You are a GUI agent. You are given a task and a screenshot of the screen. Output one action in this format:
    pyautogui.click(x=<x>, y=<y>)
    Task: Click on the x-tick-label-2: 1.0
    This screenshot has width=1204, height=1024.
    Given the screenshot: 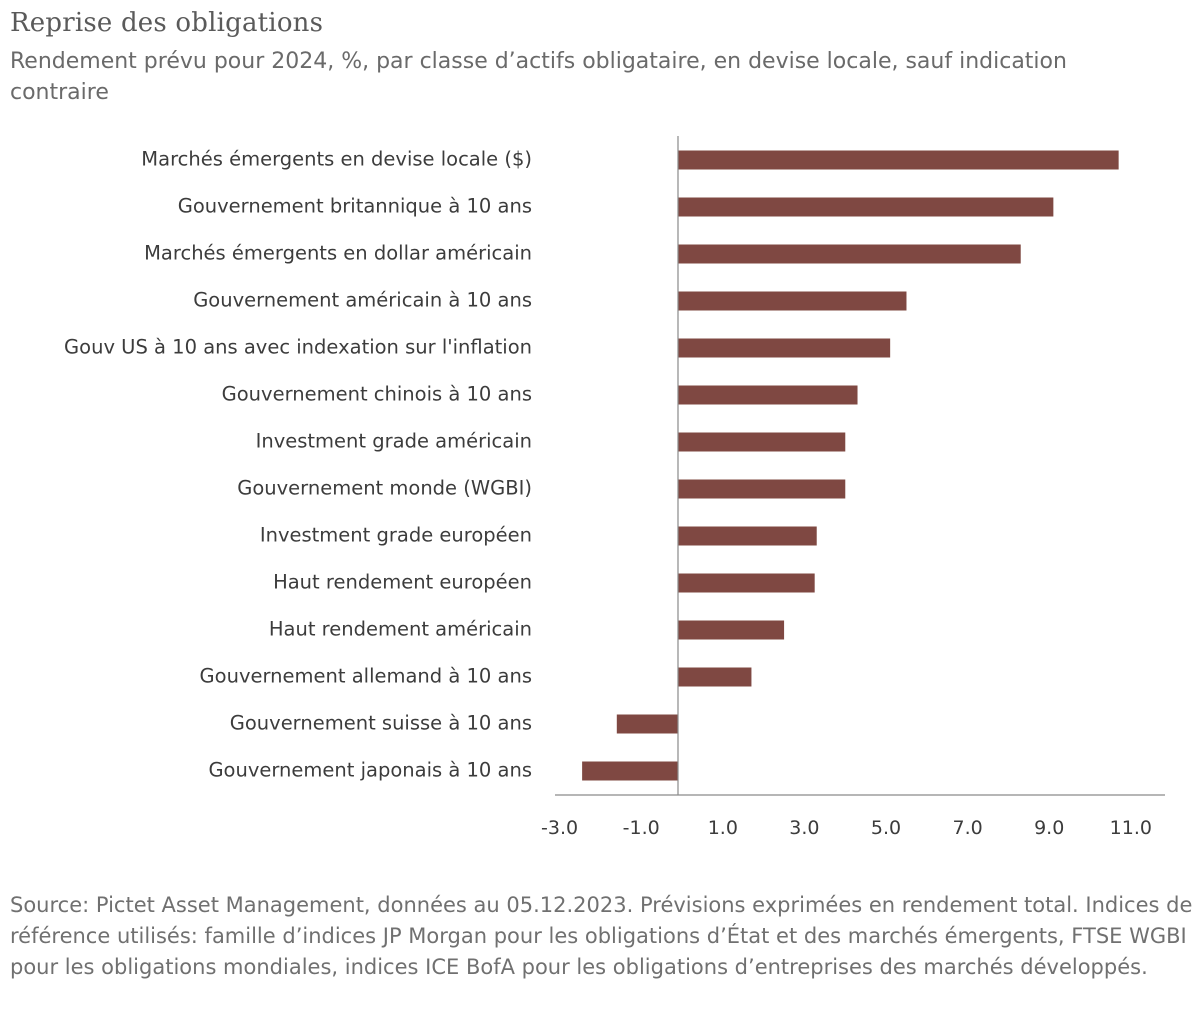 What is the action you would take?
    pyautogui.click(x=723, y=828)
    